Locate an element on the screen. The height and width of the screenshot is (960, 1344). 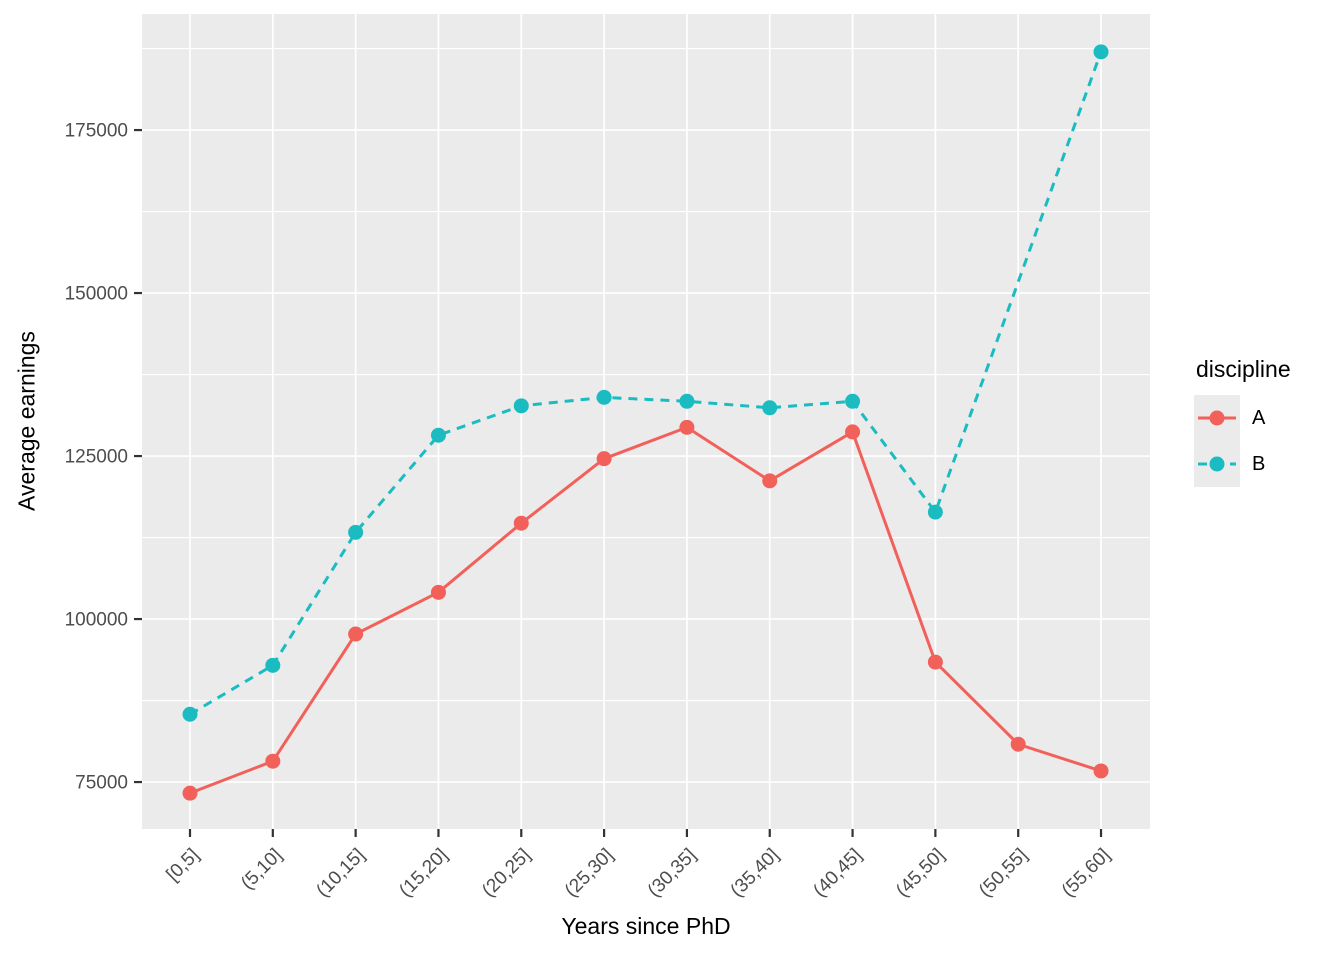
x-tick-label: [0,5] is located at coordinates (183, 865).